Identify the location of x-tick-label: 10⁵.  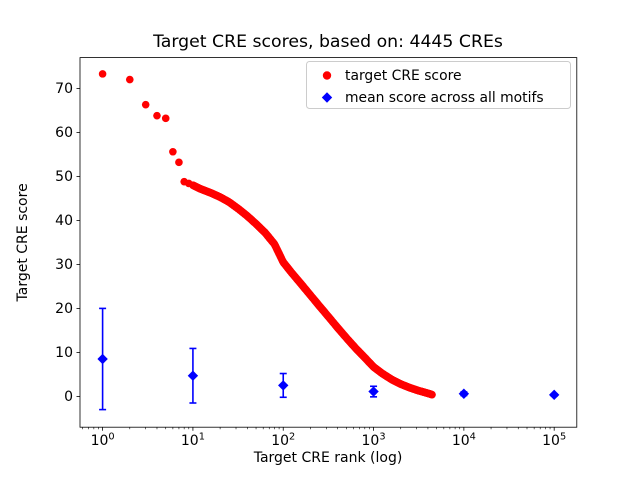
(554, 441).